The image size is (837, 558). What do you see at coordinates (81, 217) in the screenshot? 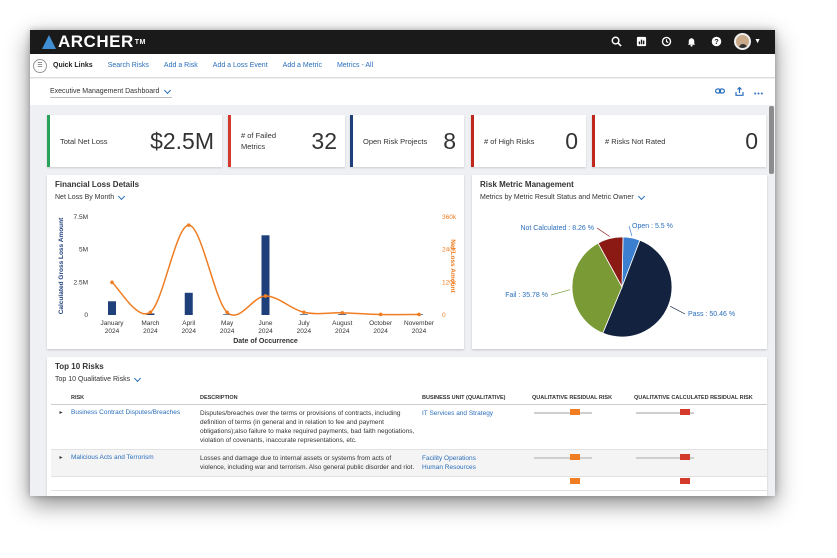
I see `y-tick-label: 7.5M` at bounding box center [81, 217].